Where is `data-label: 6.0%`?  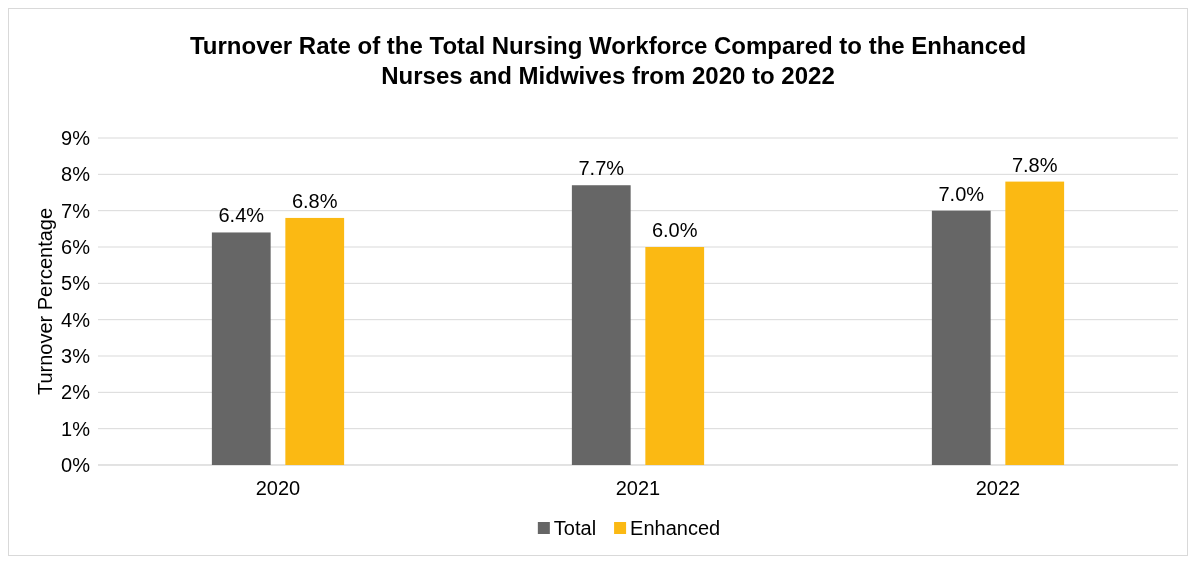 data-label: 6.0% is located at coordinates (674, 230).